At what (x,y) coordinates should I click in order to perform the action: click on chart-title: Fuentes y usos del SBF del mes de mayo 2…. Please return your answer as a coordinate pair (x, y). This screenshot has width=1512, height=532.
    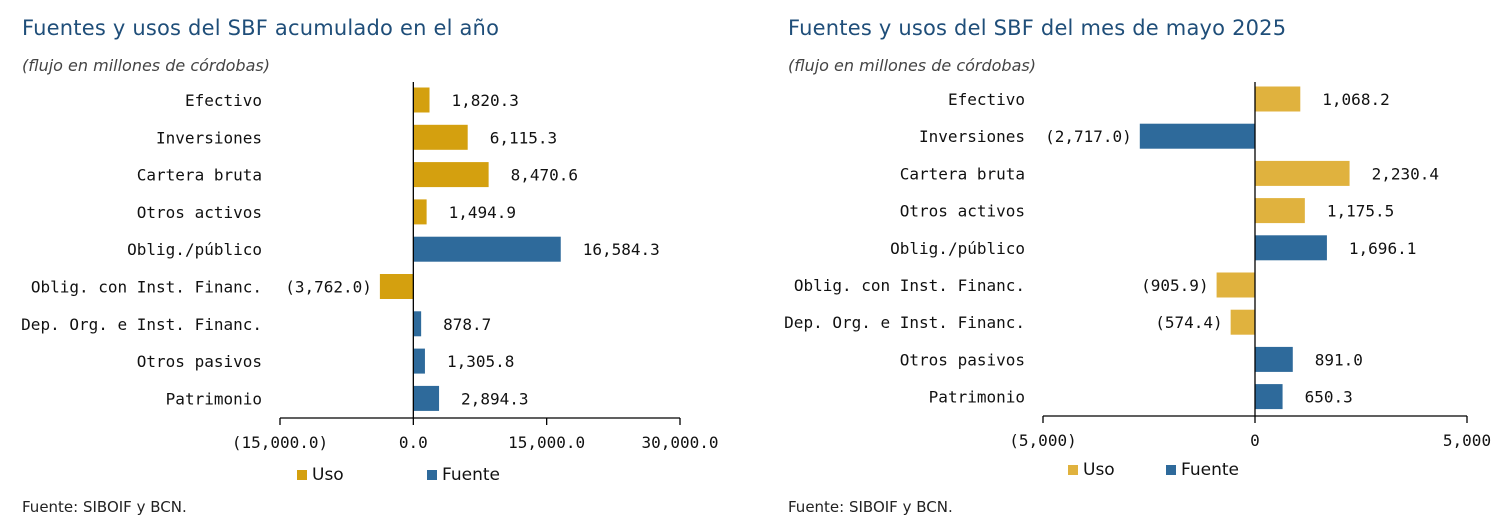
    Looking at the image, I should click on (1037, 28).